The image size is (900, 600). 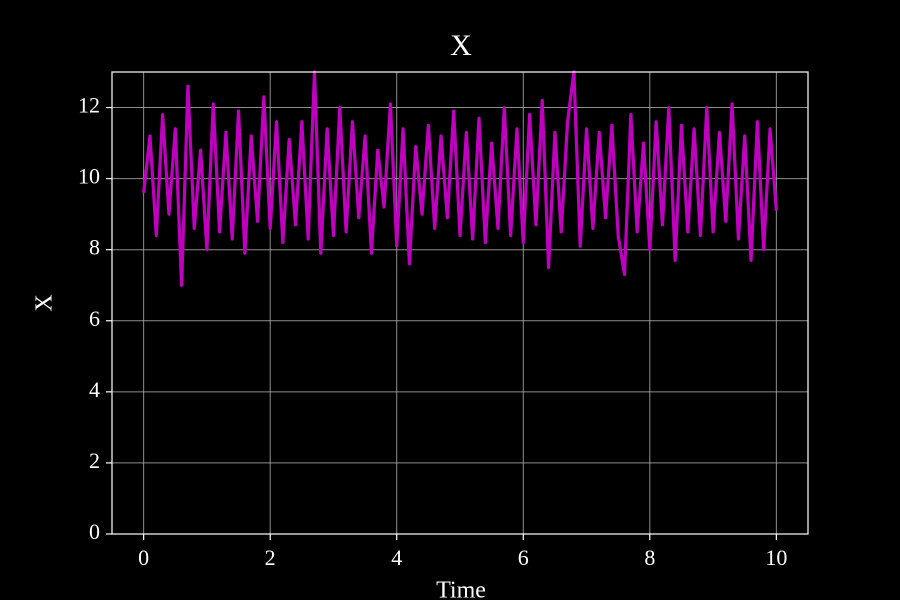 I want to click on x-tick-label: 8, so click(x=649, y=557).